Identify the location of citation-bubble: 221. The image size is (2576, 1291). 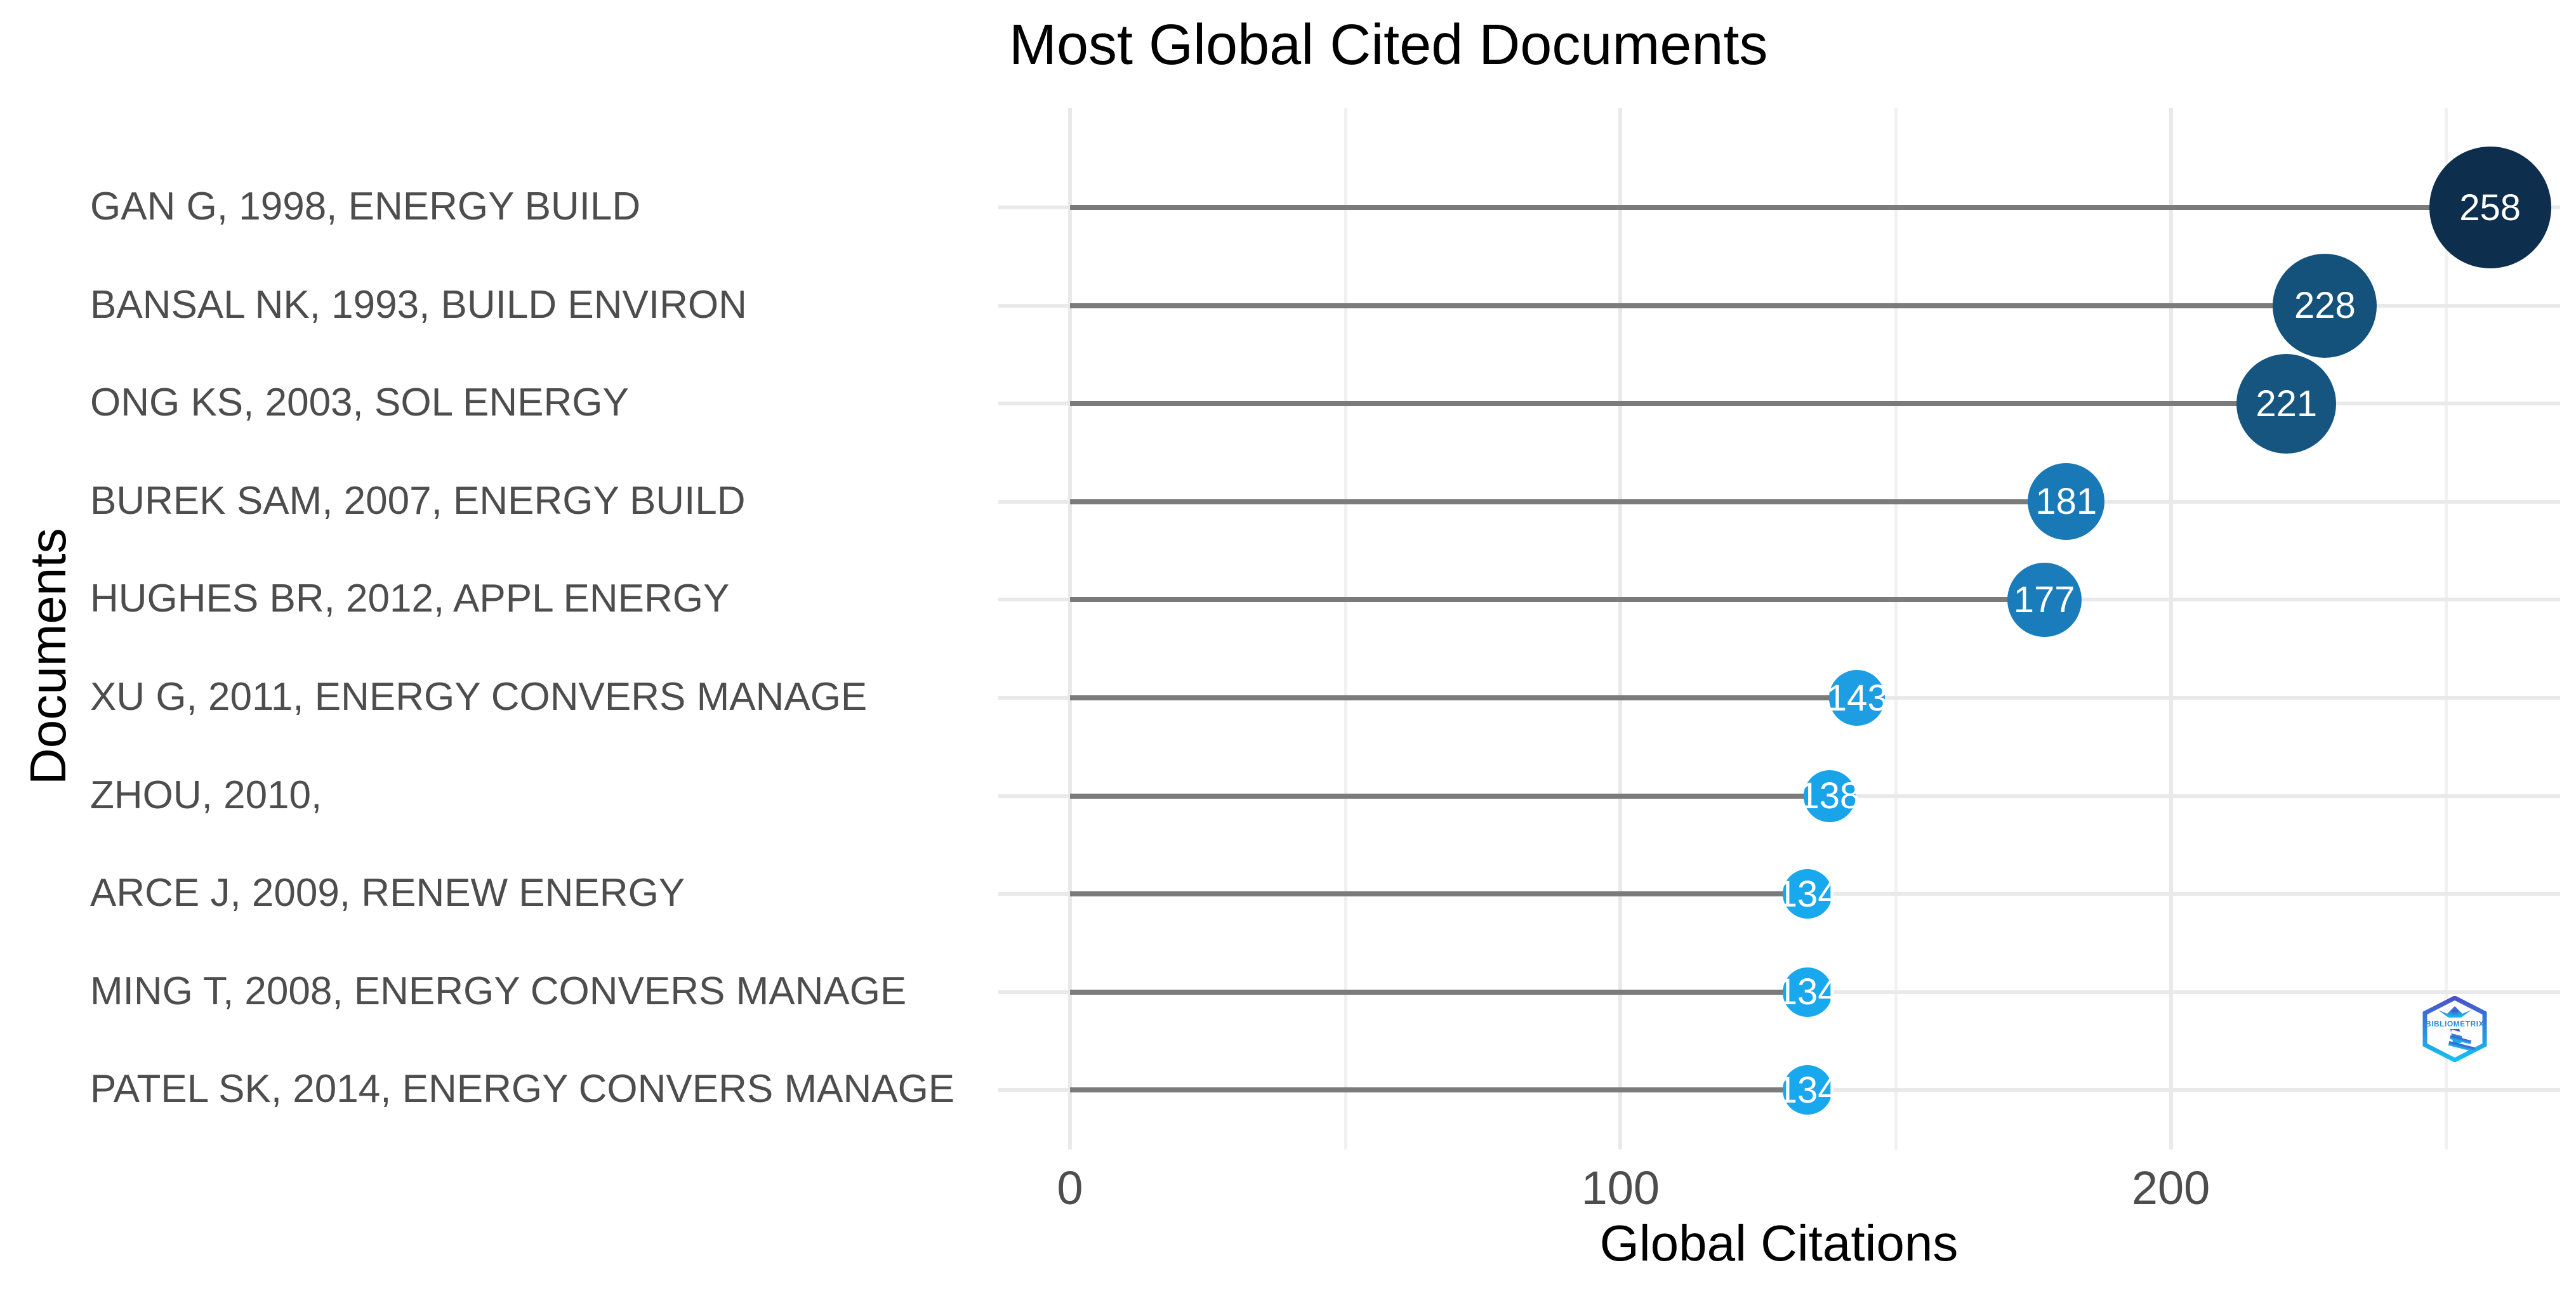
(2286, 404).